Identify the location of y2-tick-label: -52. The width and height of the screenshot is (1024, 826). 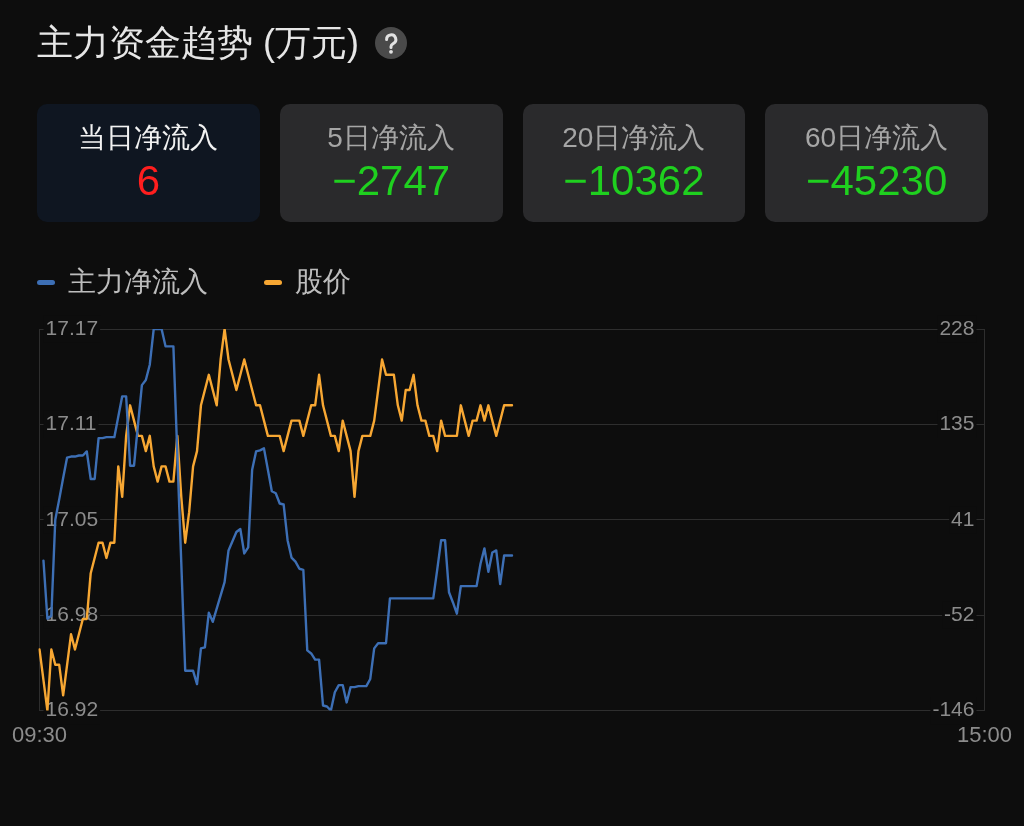
(959, 613).